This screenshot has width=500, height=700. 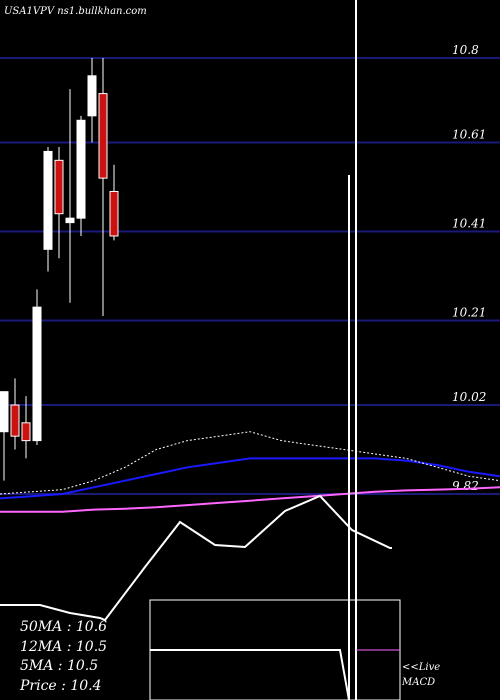 I want to click on macd-label-line1: <<Live, so click(x=421, y=667).